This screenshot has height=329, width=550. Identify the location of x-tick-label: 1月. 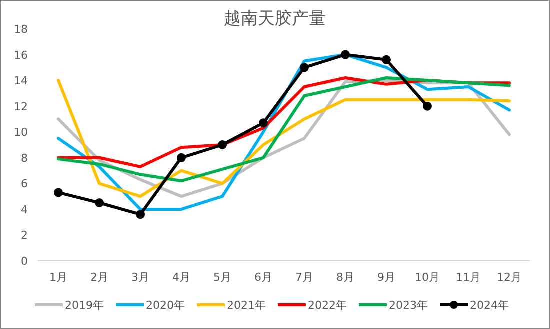
(59, 277).